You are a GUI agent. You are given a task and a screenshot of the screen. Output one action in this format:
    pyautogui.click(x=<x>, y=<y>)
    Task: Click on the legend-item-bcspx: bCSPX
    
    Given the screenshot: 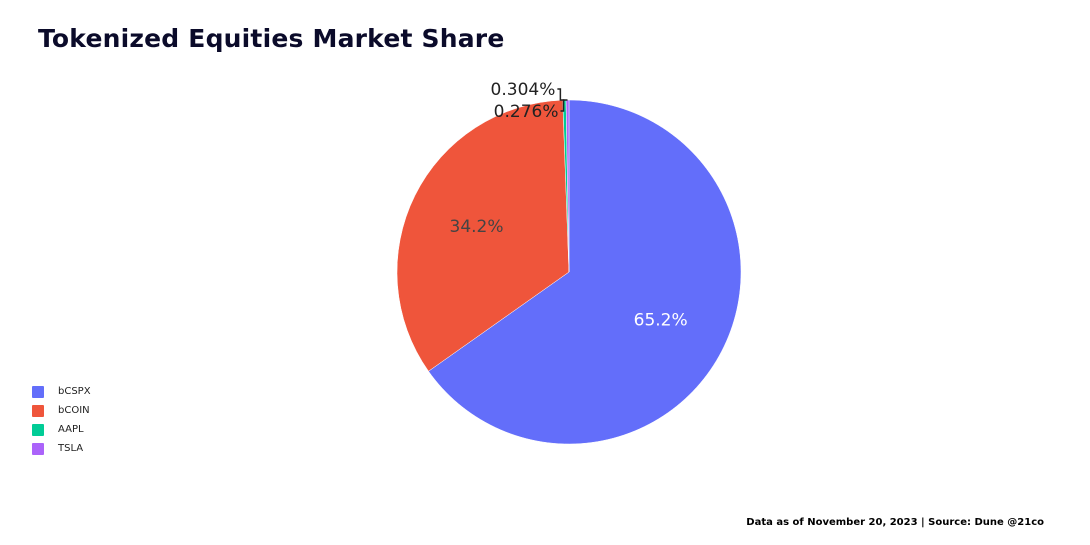 What is the action you would take?
    pyautogui.click(x=61, y=391)
    